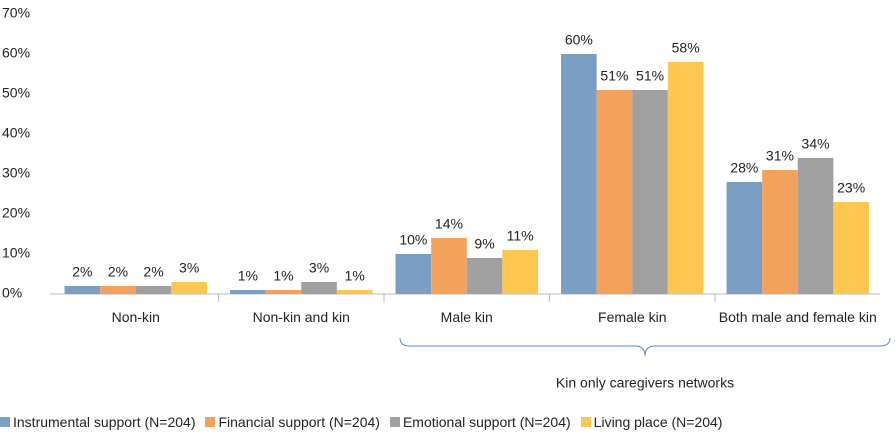 The height and width of the screenshot is (437, 895). Describe the element at coordinates (520, 236) in the screenshot. I see `value-label: 11%` at that location.